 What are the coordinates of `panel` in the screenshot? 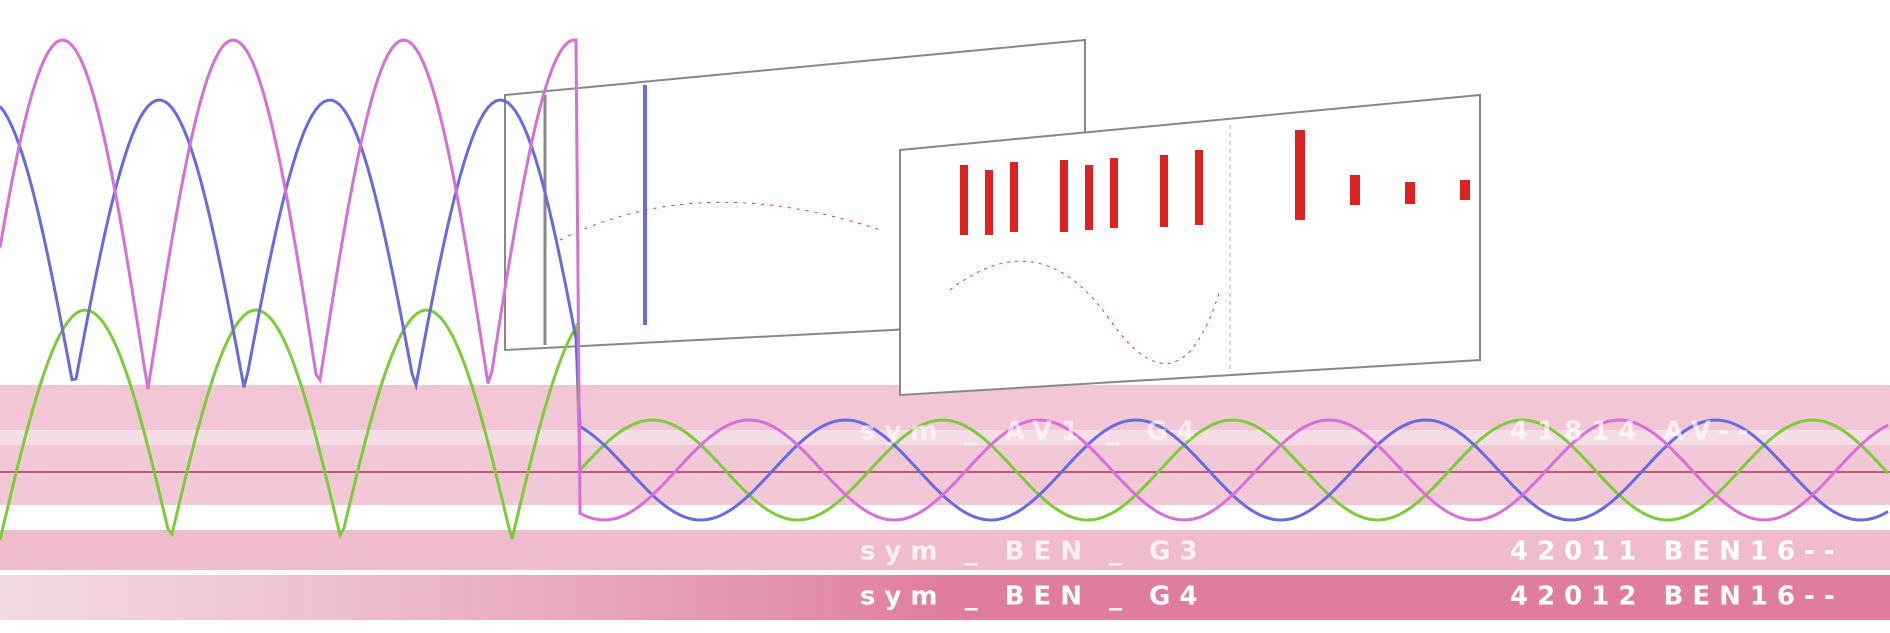 It's located at (1190, 245).